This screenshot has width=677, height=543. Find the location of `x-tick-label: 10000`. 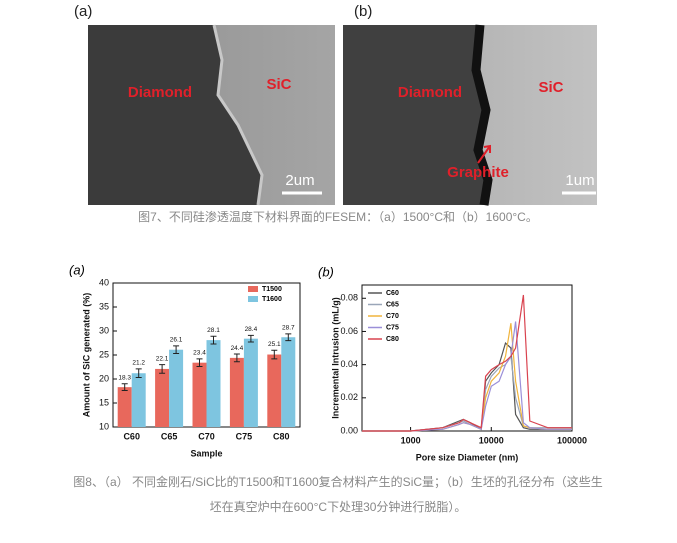

x-tick-label: 10000 is located at coordinates (491, 440).